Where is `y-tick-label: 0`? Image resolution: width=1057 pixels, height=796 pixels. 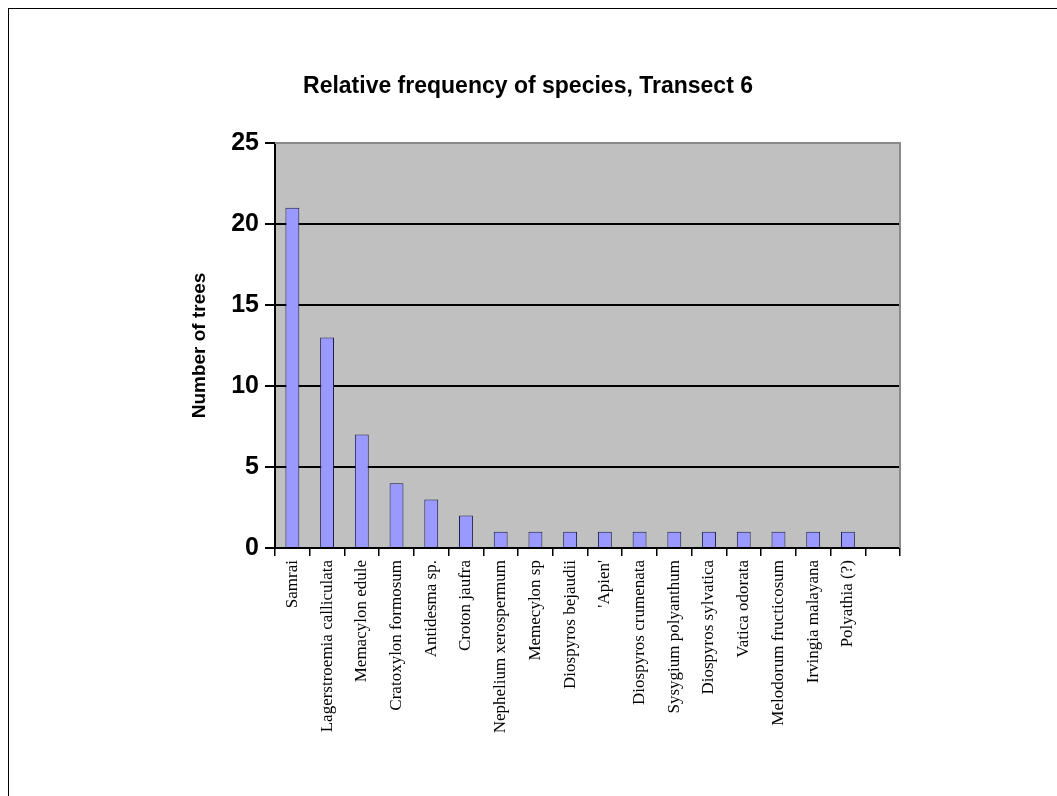
y-tick-label: 0 is located at coordinates (252, 545).